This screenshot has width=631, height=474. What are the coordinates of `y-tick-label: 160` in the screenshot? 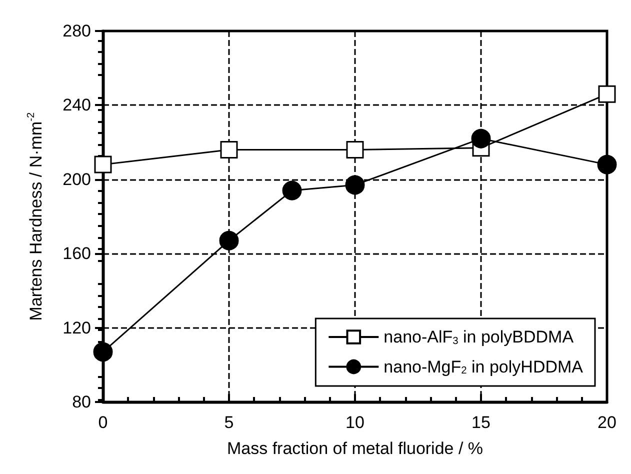 It's located at (76, 254).